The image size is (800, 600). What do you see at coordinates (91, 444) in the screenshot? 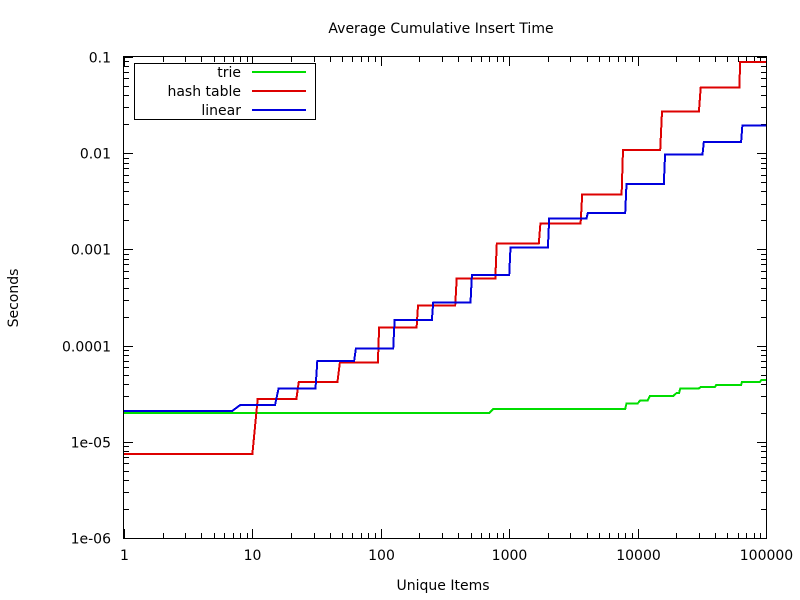
I see `y-tick-label: 1e-05` at bounding box center [91, 444].